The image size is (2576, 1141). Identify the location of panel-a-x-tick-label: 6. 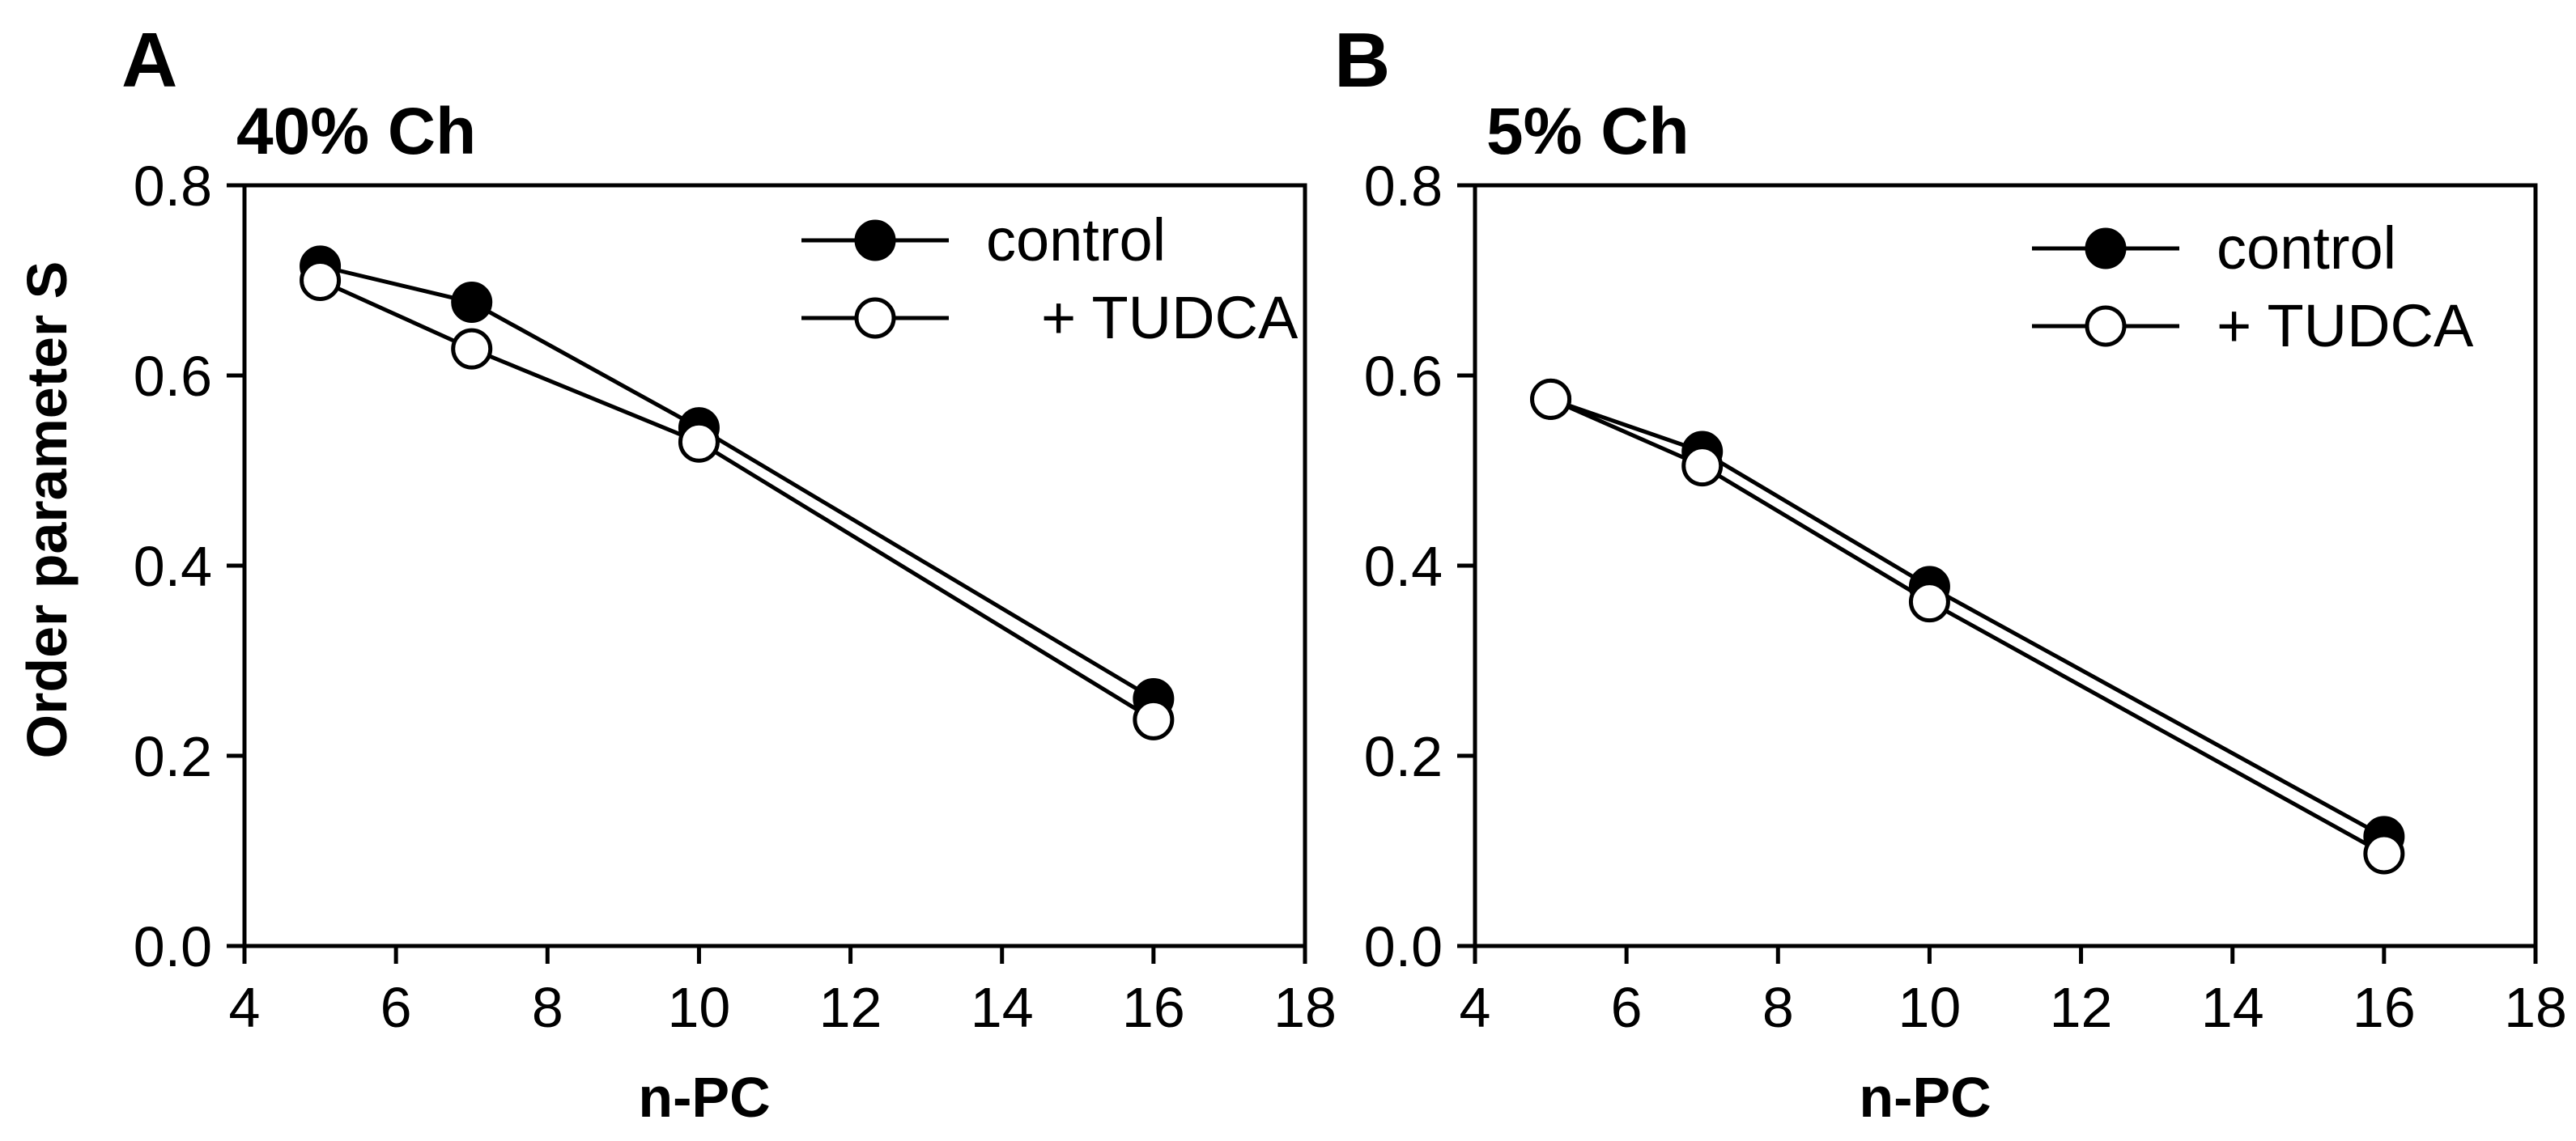
(396, 1007).